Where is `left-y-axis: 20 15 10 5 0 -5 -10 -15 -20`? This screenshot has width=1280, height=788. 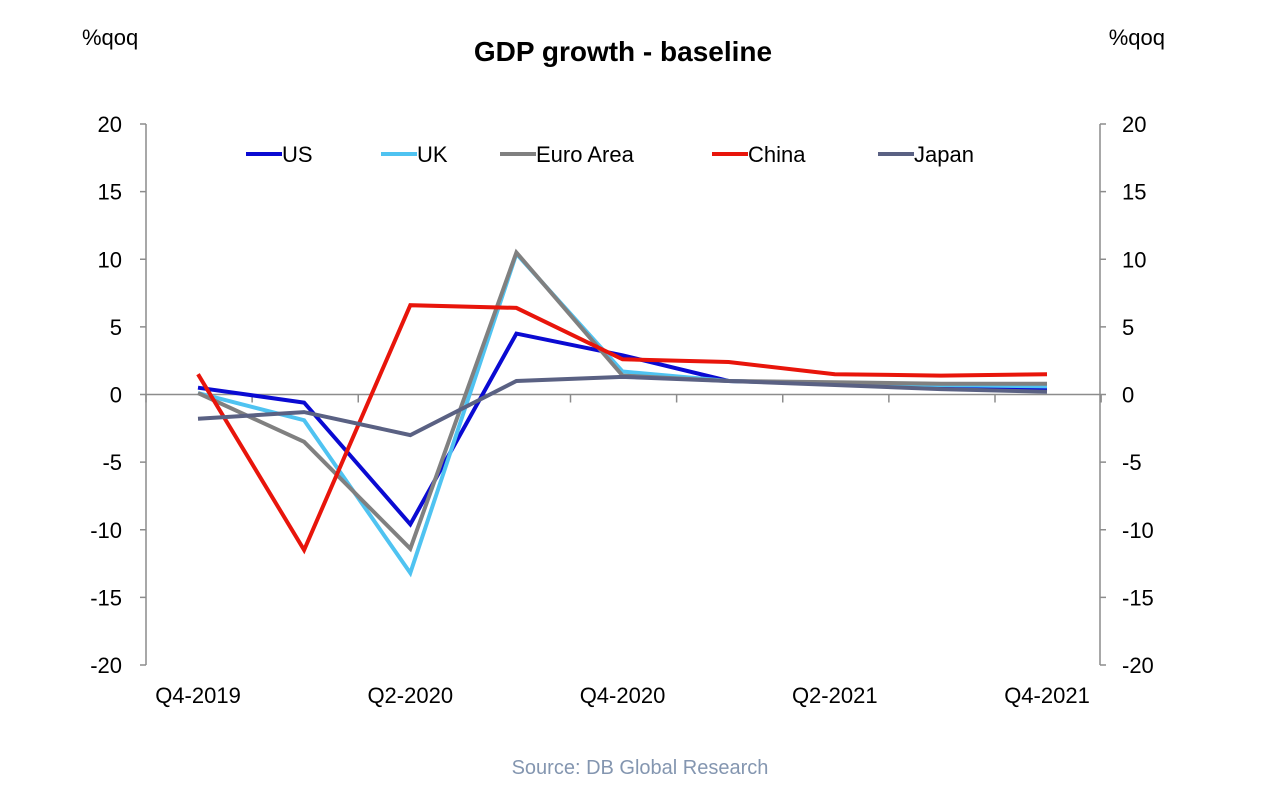 left-y-axis: 20 15 10 5 0 -5 -10 -15 -20 is located at coordinates (118, 395).